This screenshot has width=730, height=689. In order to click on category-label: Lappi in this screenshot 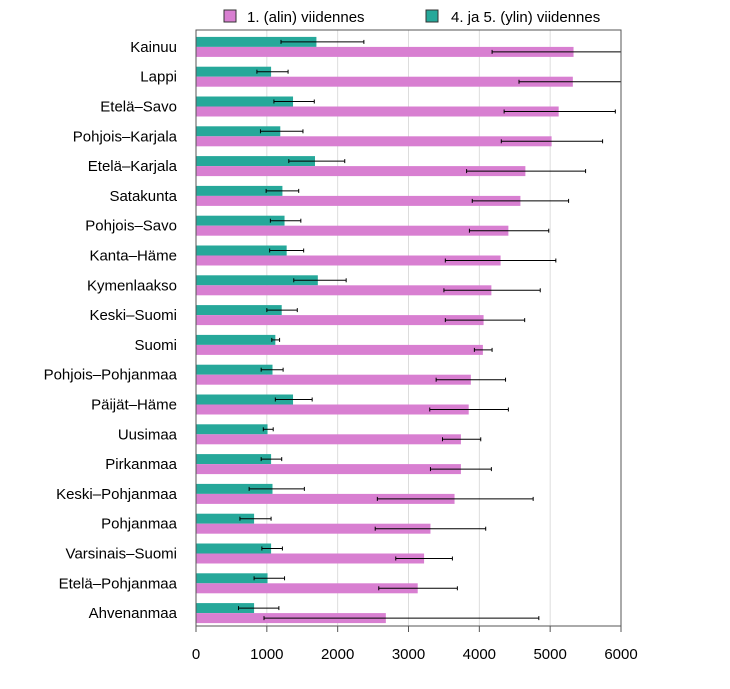, I will do `click(158, 77)`.